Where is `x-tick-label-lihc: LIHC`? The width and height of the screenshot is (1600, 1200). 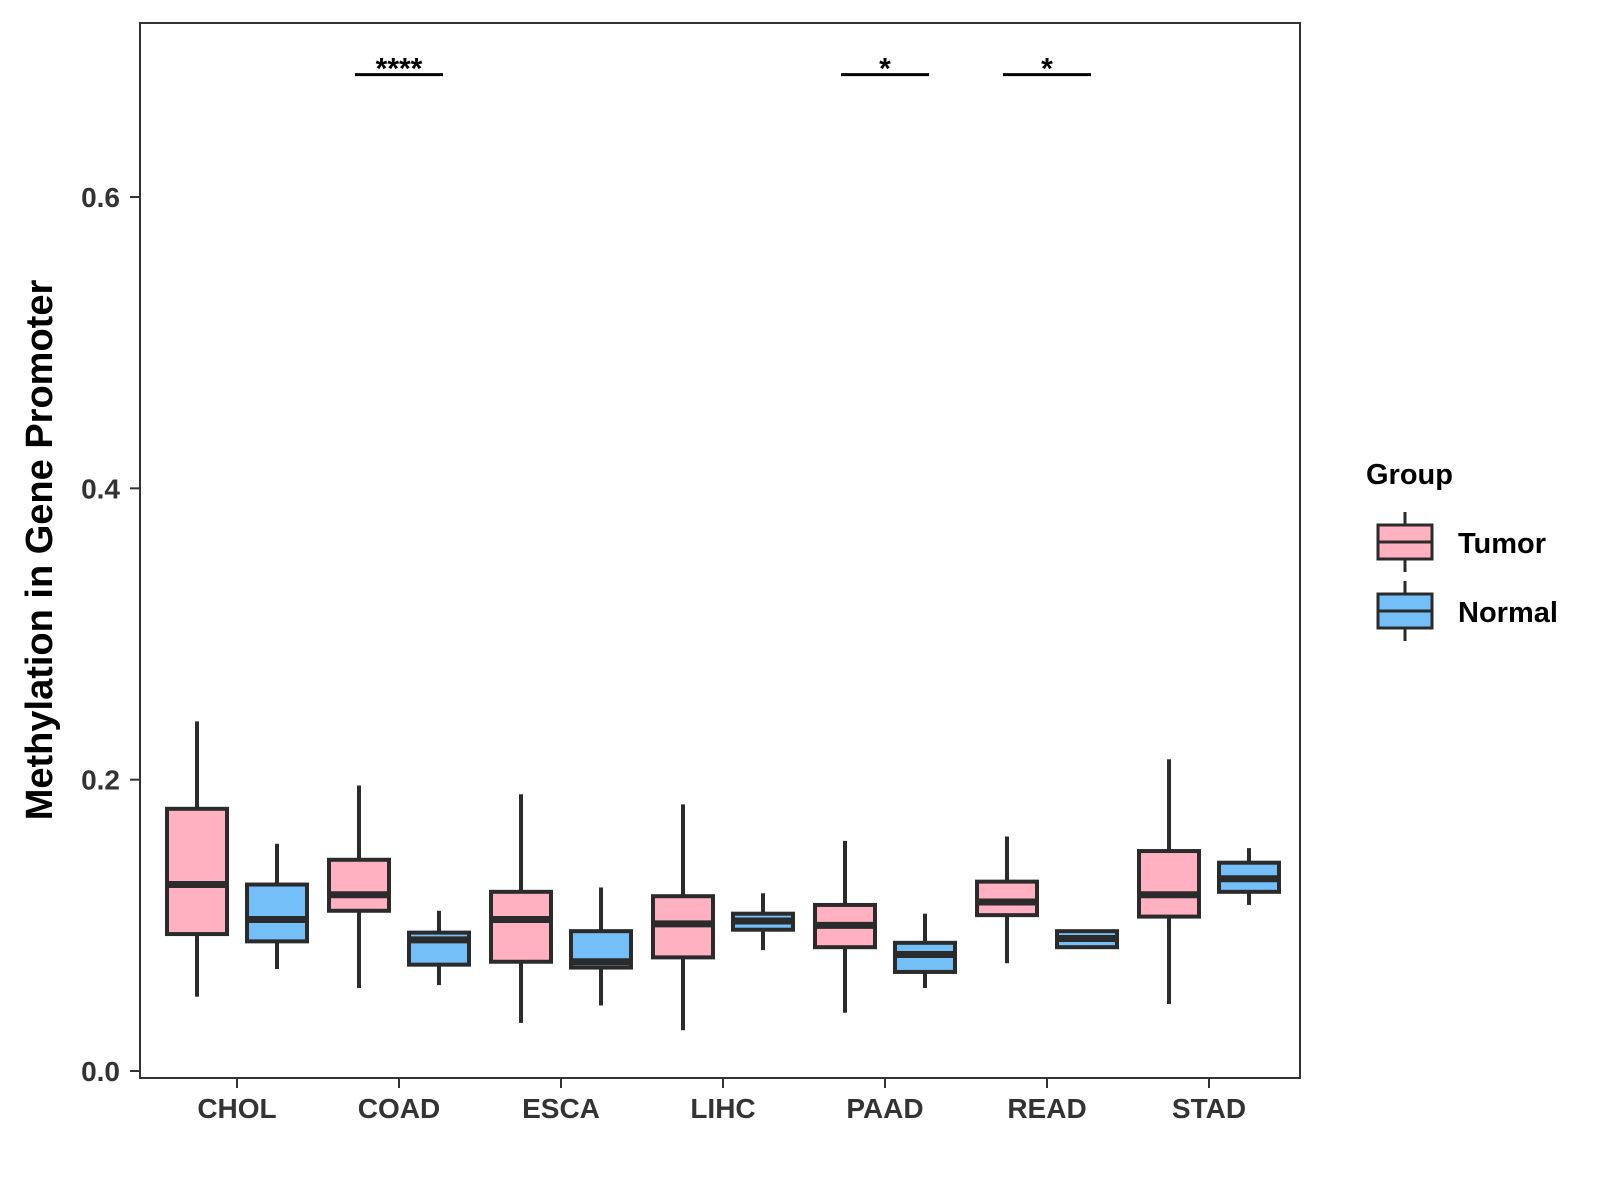 x-tick-label-lihc: LIHC is located at coordinates (722, 1108).